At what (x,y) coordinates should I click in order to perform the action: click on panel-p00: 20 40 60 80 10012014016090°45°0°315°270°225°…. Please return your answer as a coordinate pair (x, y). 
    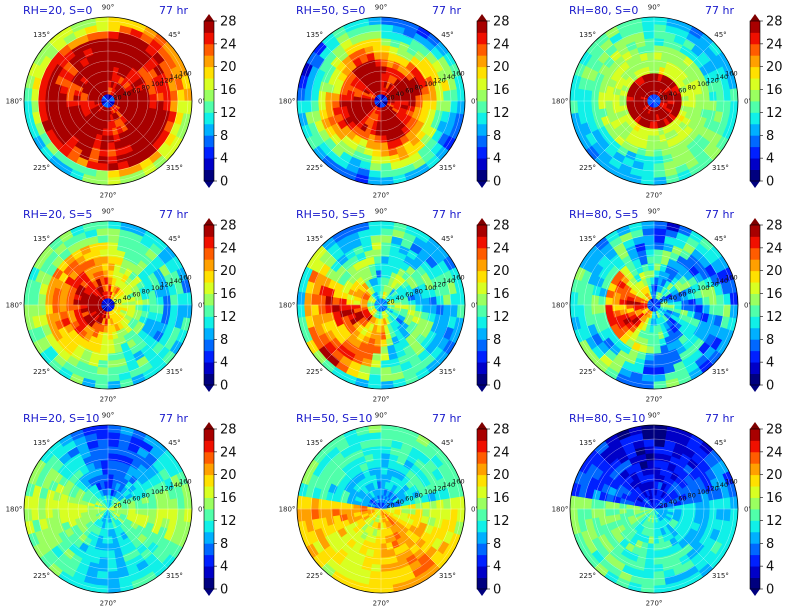
    Looking at the image, I should click on (121, 102).